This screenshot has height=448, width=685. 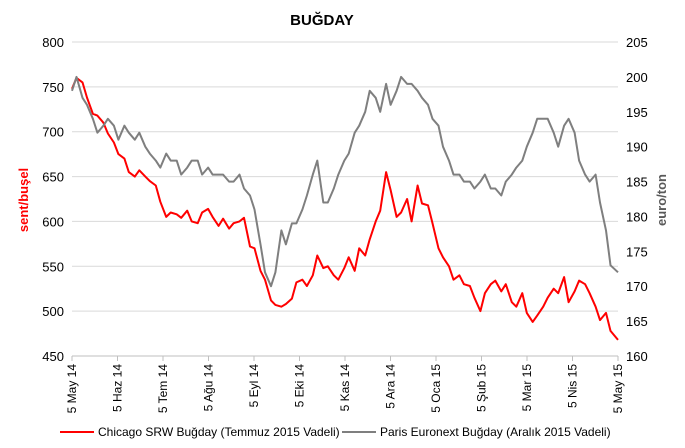 What do you see at coordinates (573, 386) in the screenshot?
I see `x-tick-label: 5 Nis 15` at bounding box center [573, 386].